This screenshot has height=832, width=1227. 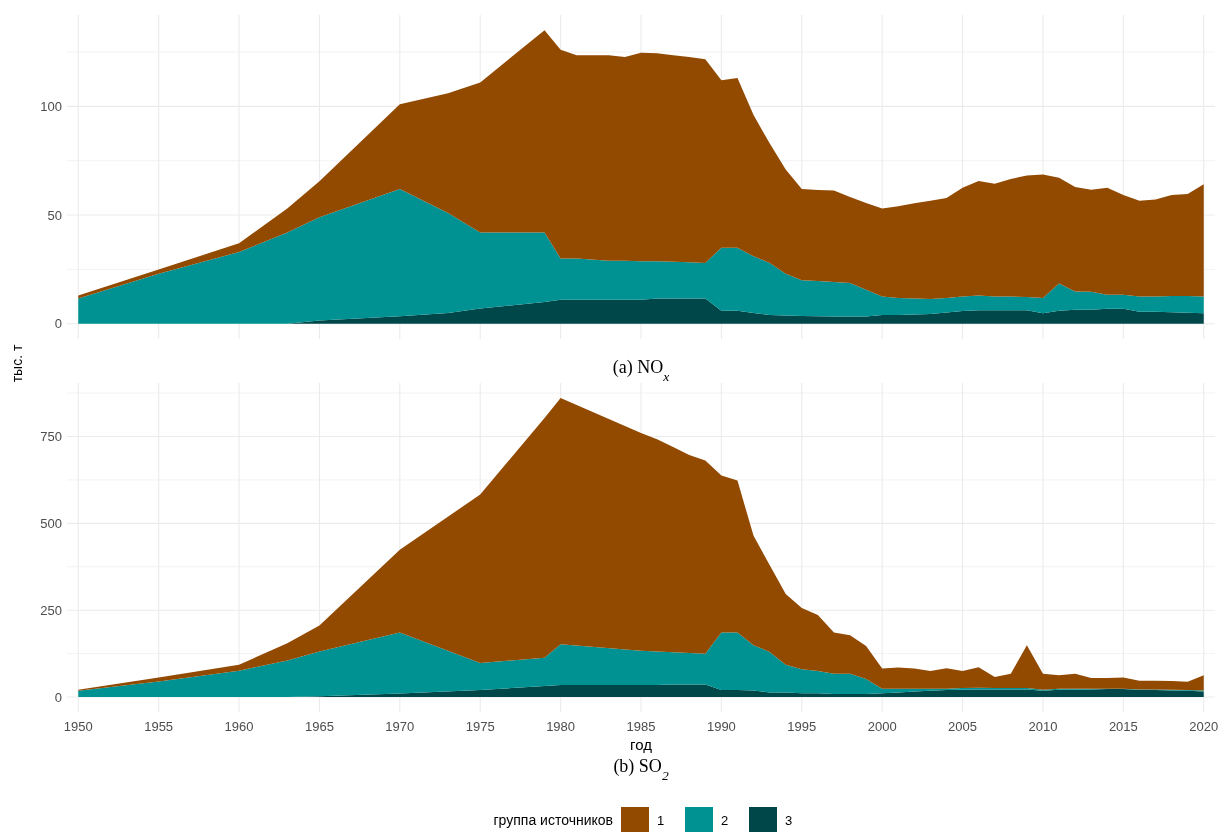 I want to click on x-tick-label: 2005, so click(x=963, y=726).